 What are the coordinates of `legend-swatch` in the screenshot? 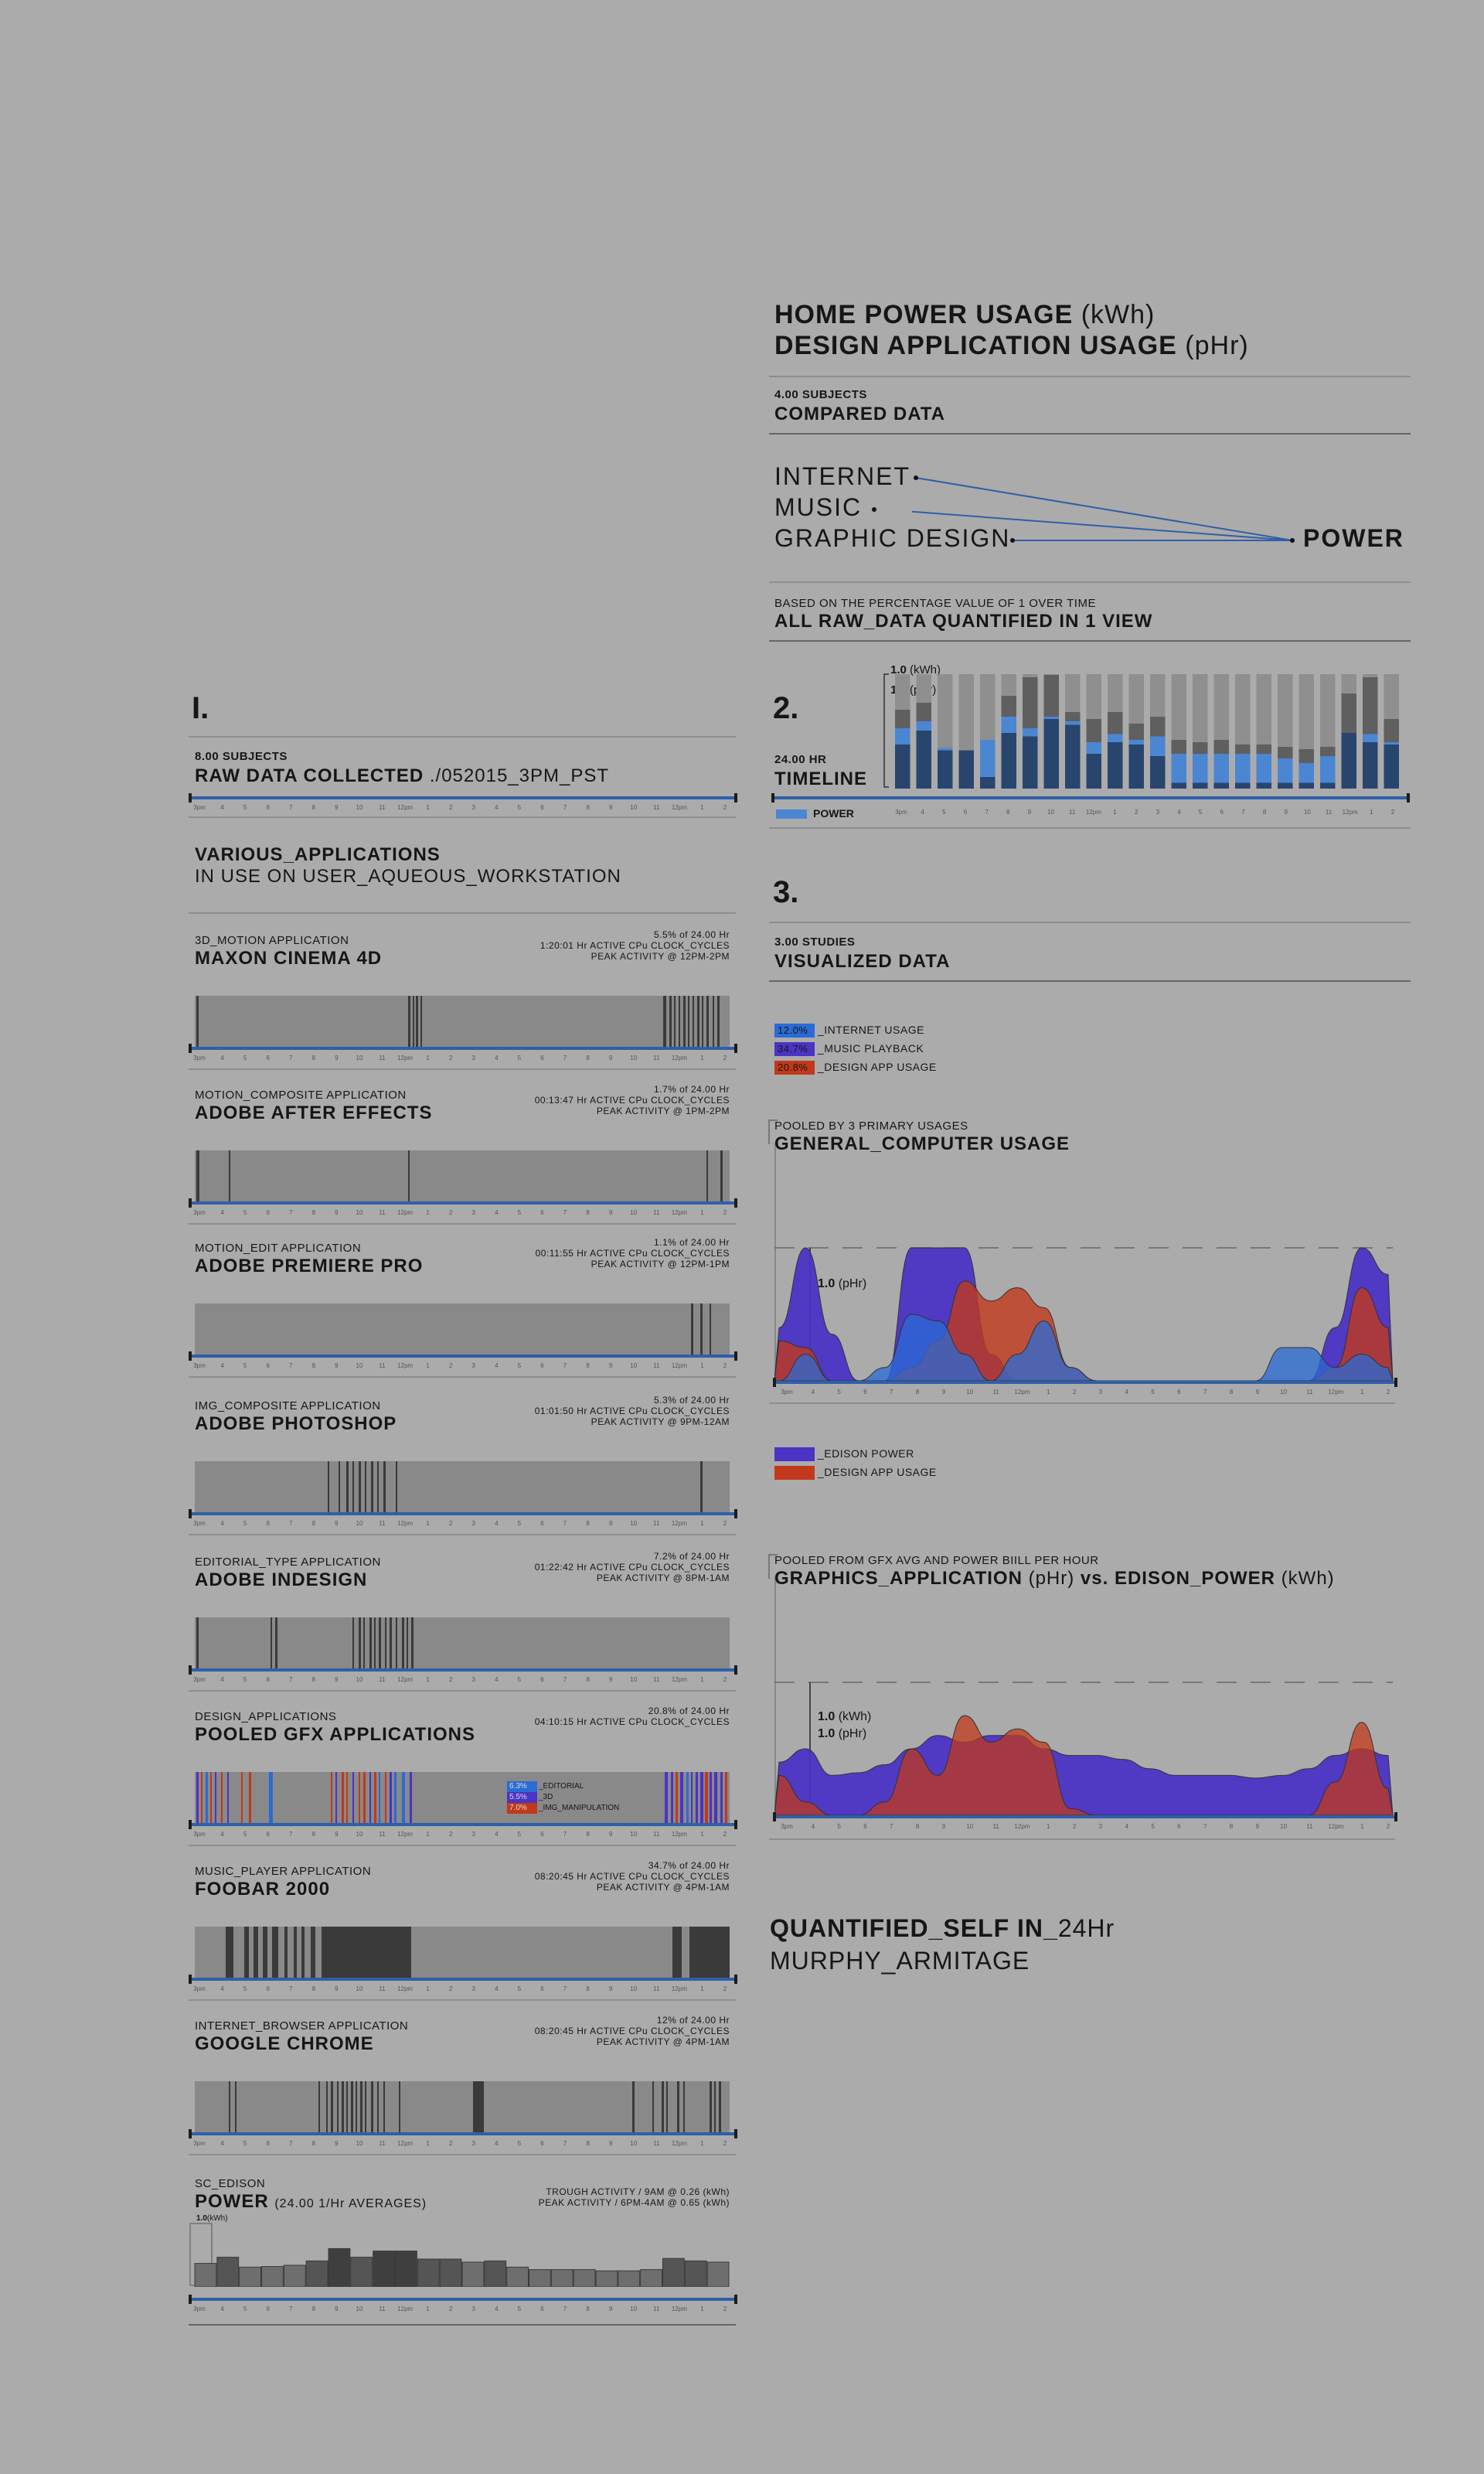 It's located at (794, 1473).